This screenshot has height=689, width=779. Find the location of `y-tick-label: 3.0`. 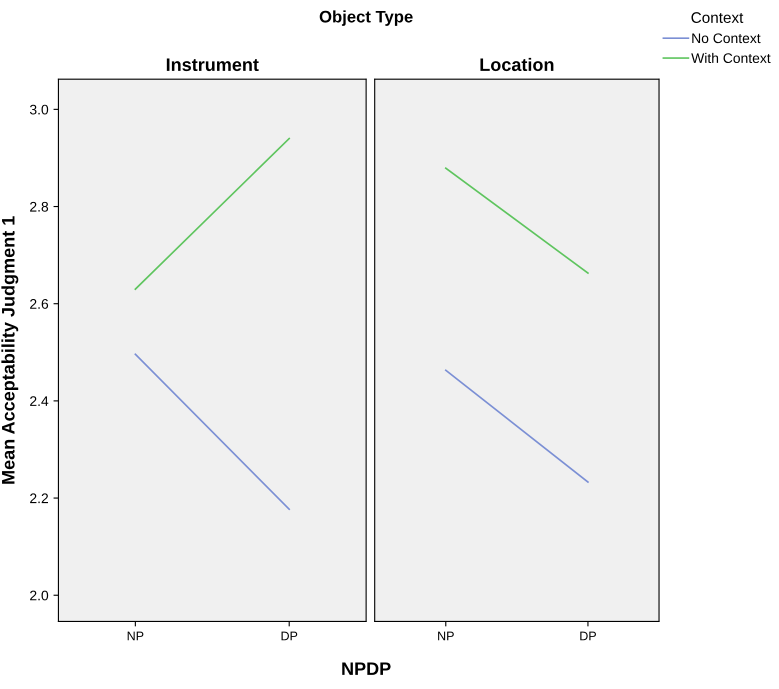

y-tick-label: 3.0 is located at coordinates (39, 109).